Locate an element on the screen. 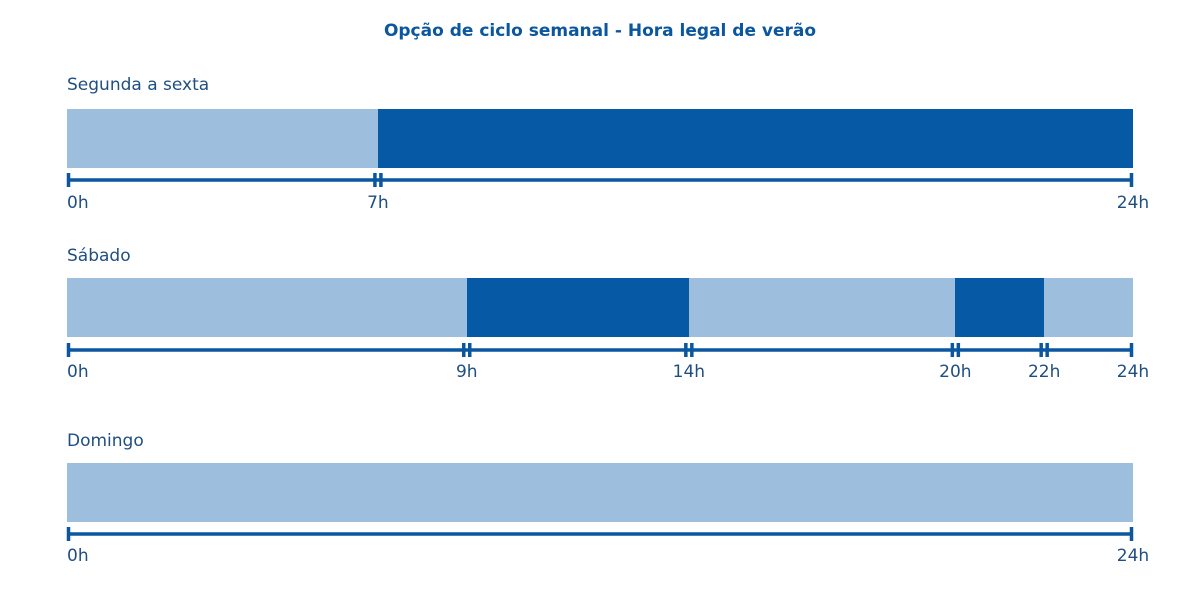 The image size is (1200, 595). row-label: Segunda a sexta is located at coordinates (138, 85).